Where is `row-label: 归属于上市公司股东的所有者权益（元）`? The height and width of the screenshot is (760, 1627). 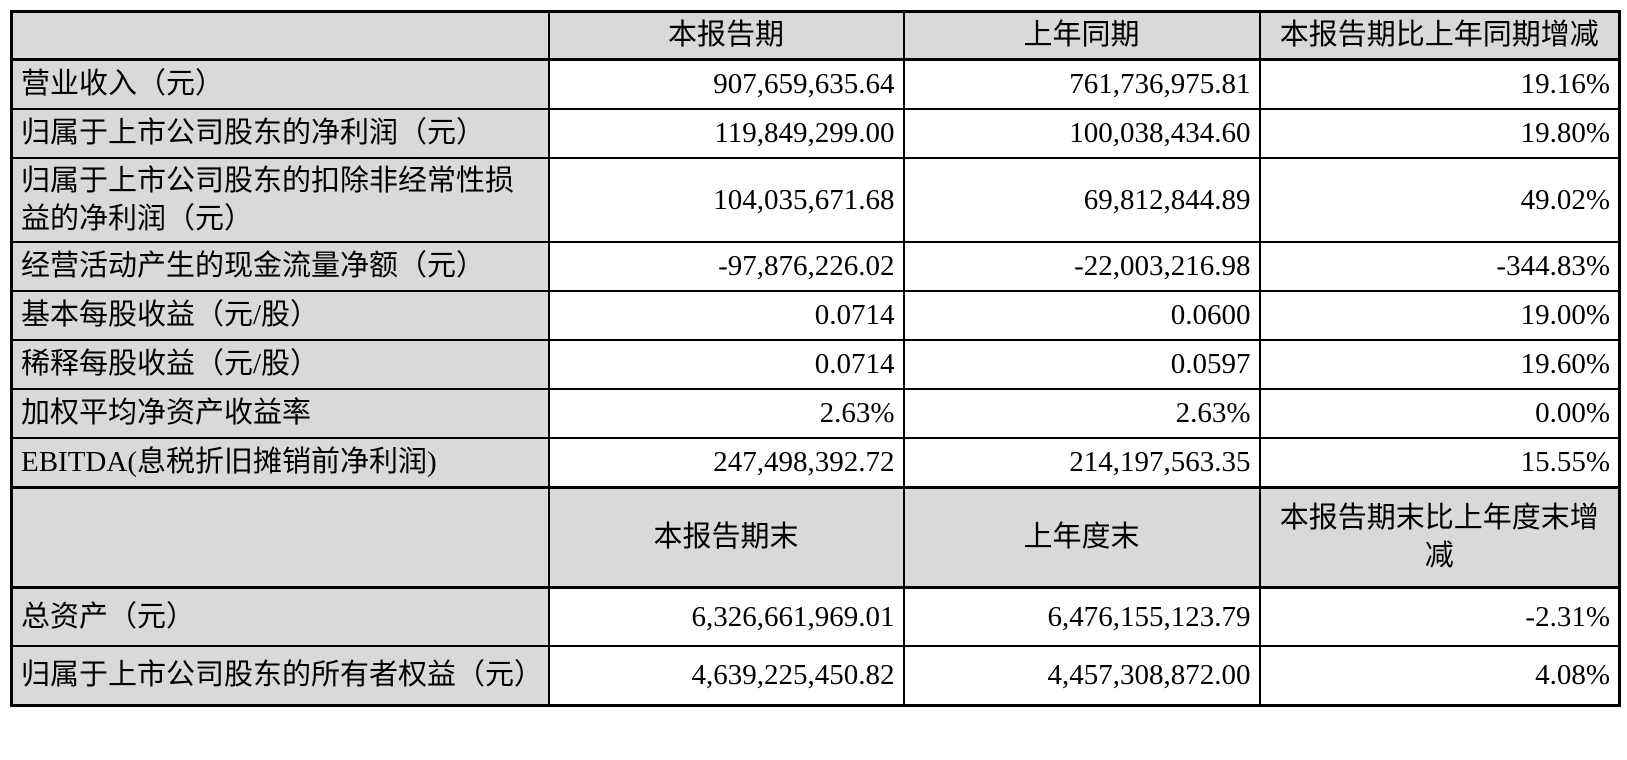
row-label: 归属于上市公司股东的所有者权益（元） is located at coordinates (280, 676).